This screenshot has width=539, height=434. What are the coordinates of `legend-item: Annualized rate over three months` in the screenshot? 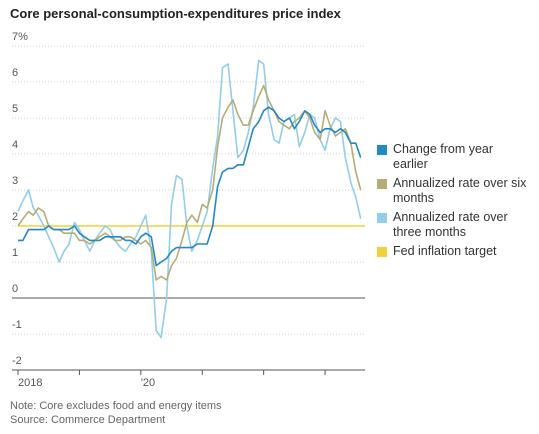 It's located at (452, 225).